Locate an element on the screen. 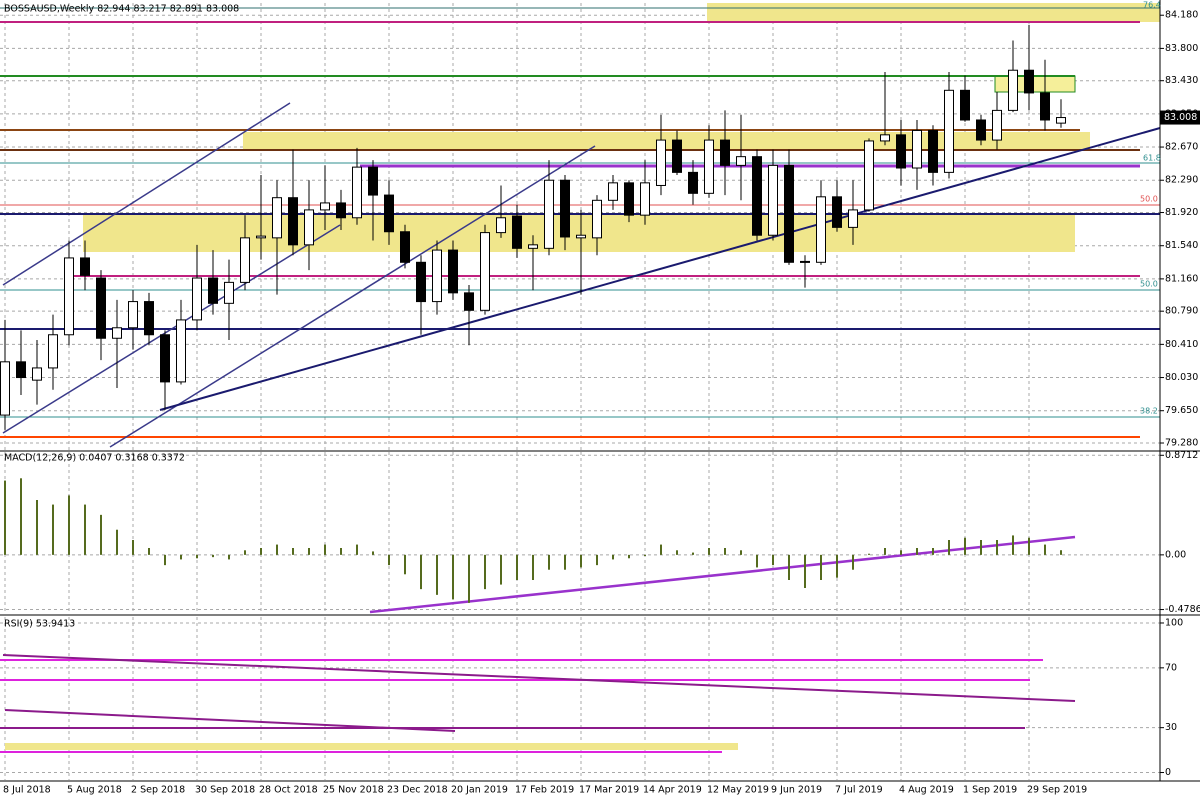 This screenshot has height=800, width=1200. y-tick-label: 83.430 is located at coordinates (1181, 80).